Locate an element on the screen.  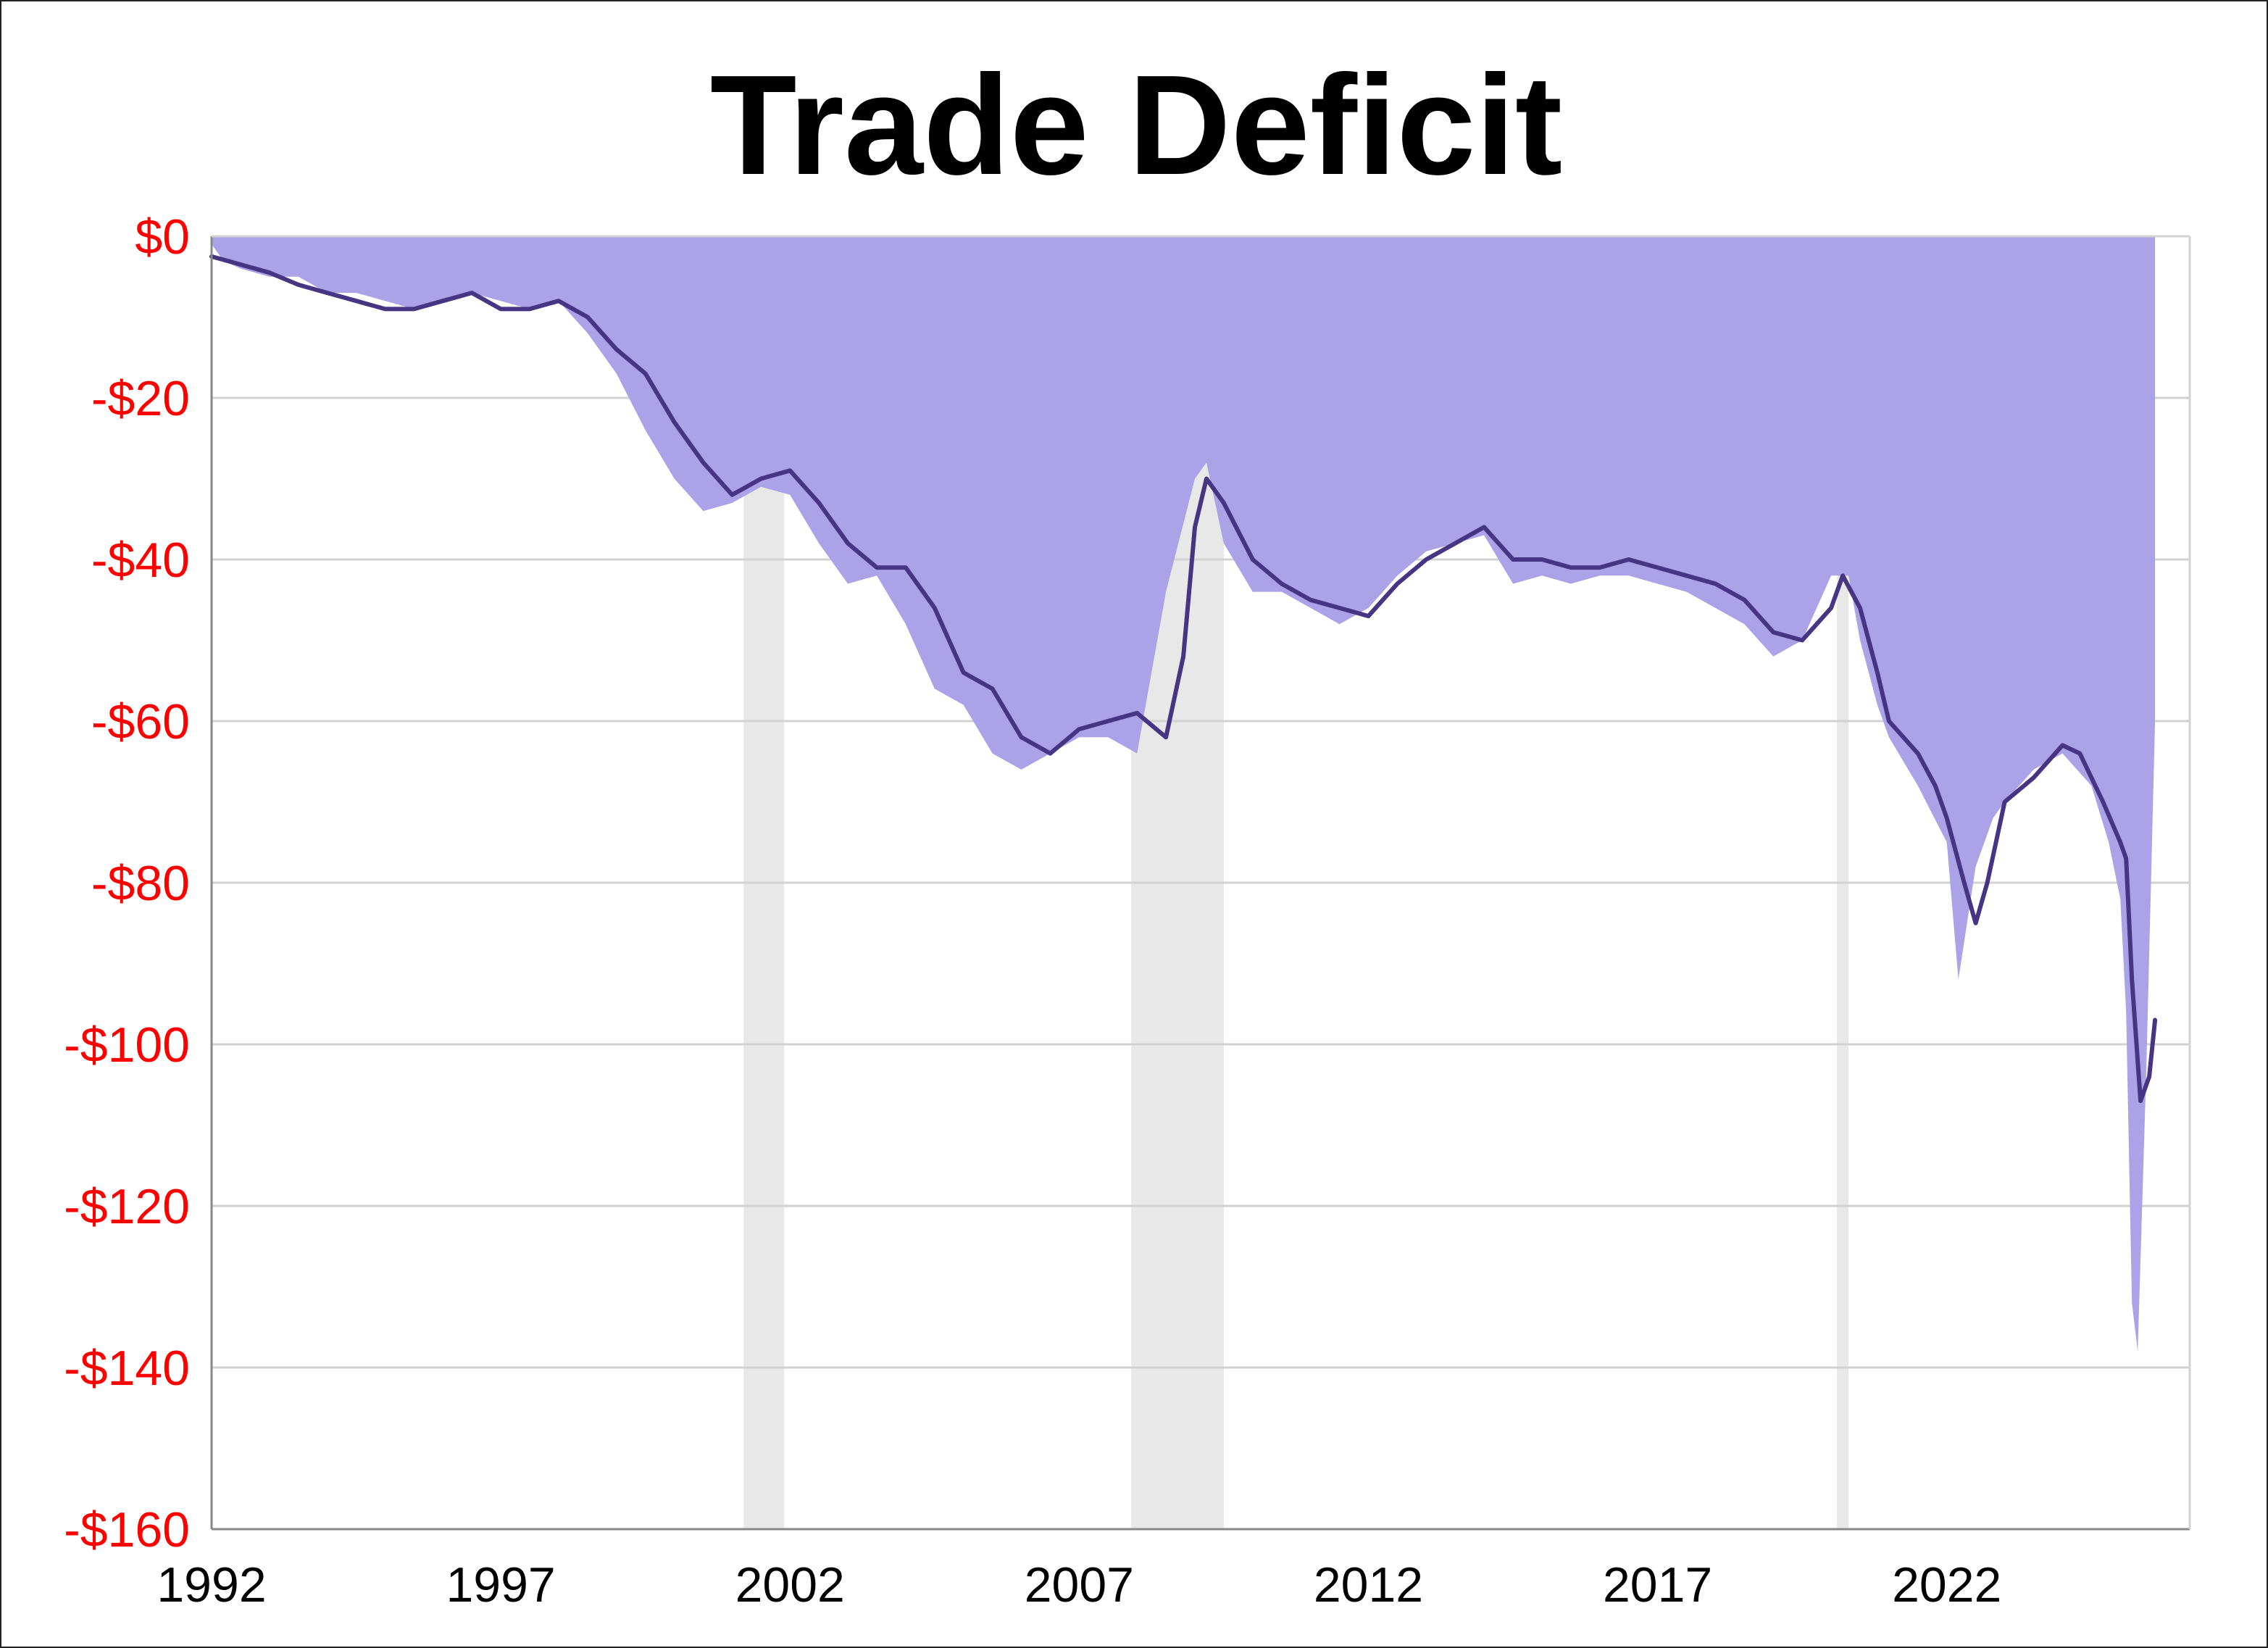
y-tick-label: -$120 is located at coordinates (127, 1206).